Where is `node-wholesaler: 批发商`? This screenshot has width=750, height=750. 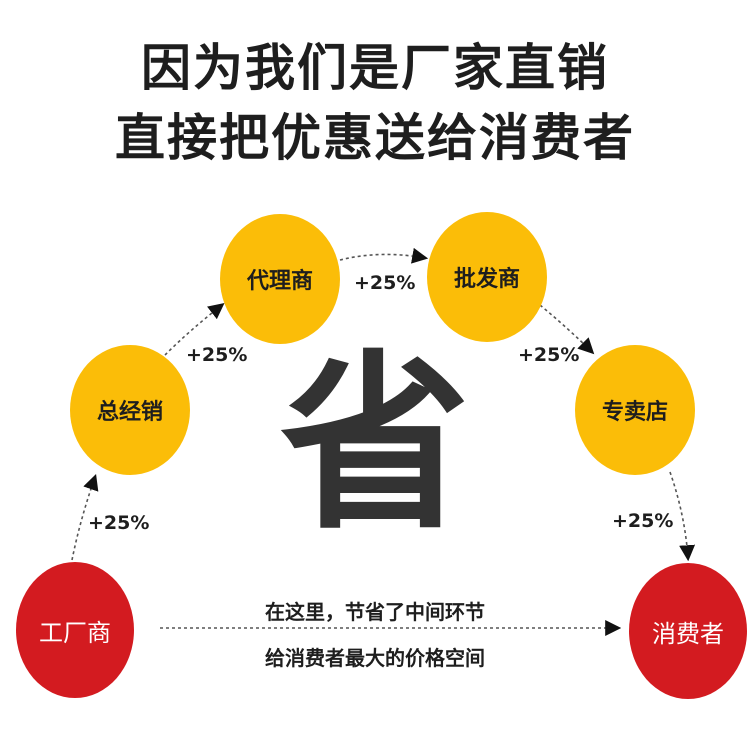 node-wholesaler: 批发商 is located at coordinates (487, 277).